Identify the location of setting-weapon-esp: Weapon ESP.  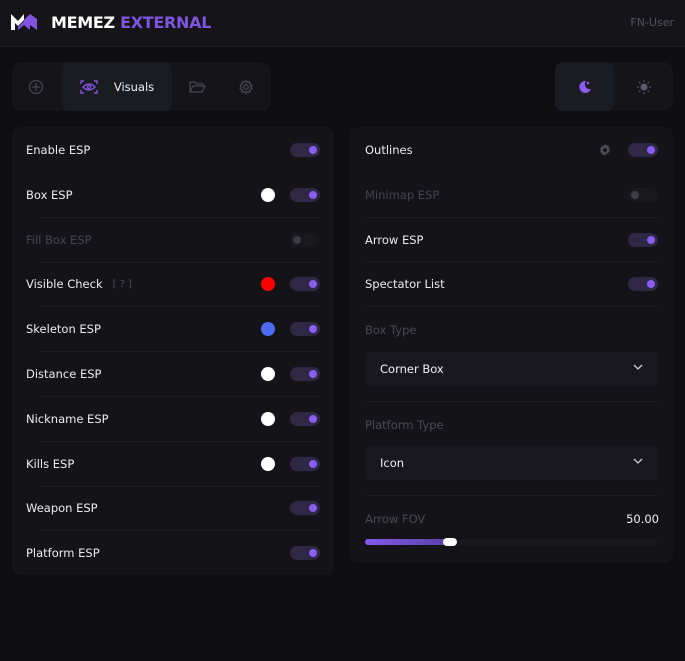
(173, 508).